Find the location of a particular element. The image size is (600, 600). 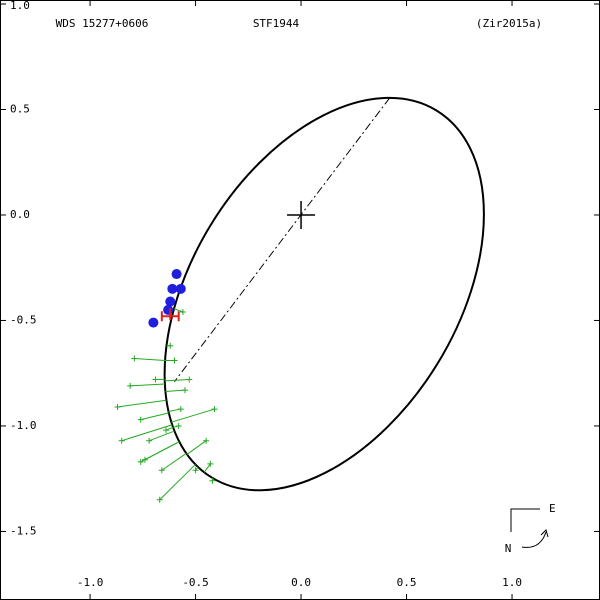

y-tick-label: 1.0 is located at coordinates (20, 6).